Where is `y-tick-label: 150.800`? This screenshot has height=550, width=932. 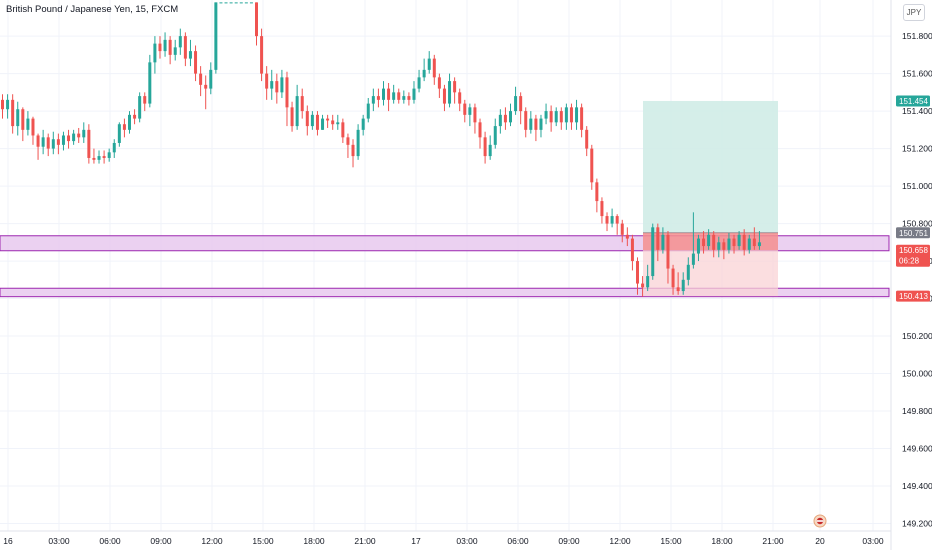 y-tick-label: 150.800 is located at coordinates (917, 224).